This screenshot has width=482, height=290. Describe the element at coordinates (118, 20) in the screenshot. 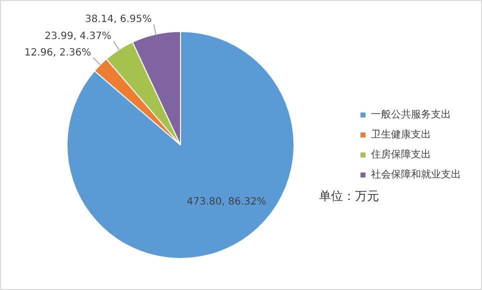

I see `data-label: 38.14, 6.95%` at that location.